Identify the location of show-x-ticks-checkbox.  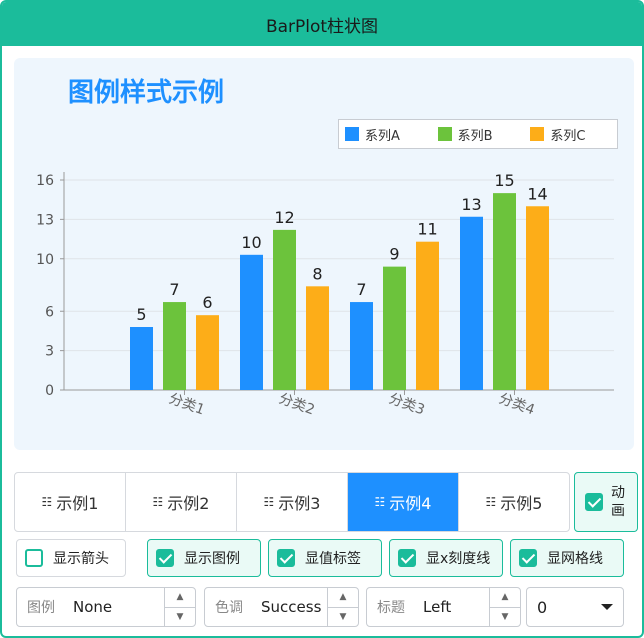
(407, 558).